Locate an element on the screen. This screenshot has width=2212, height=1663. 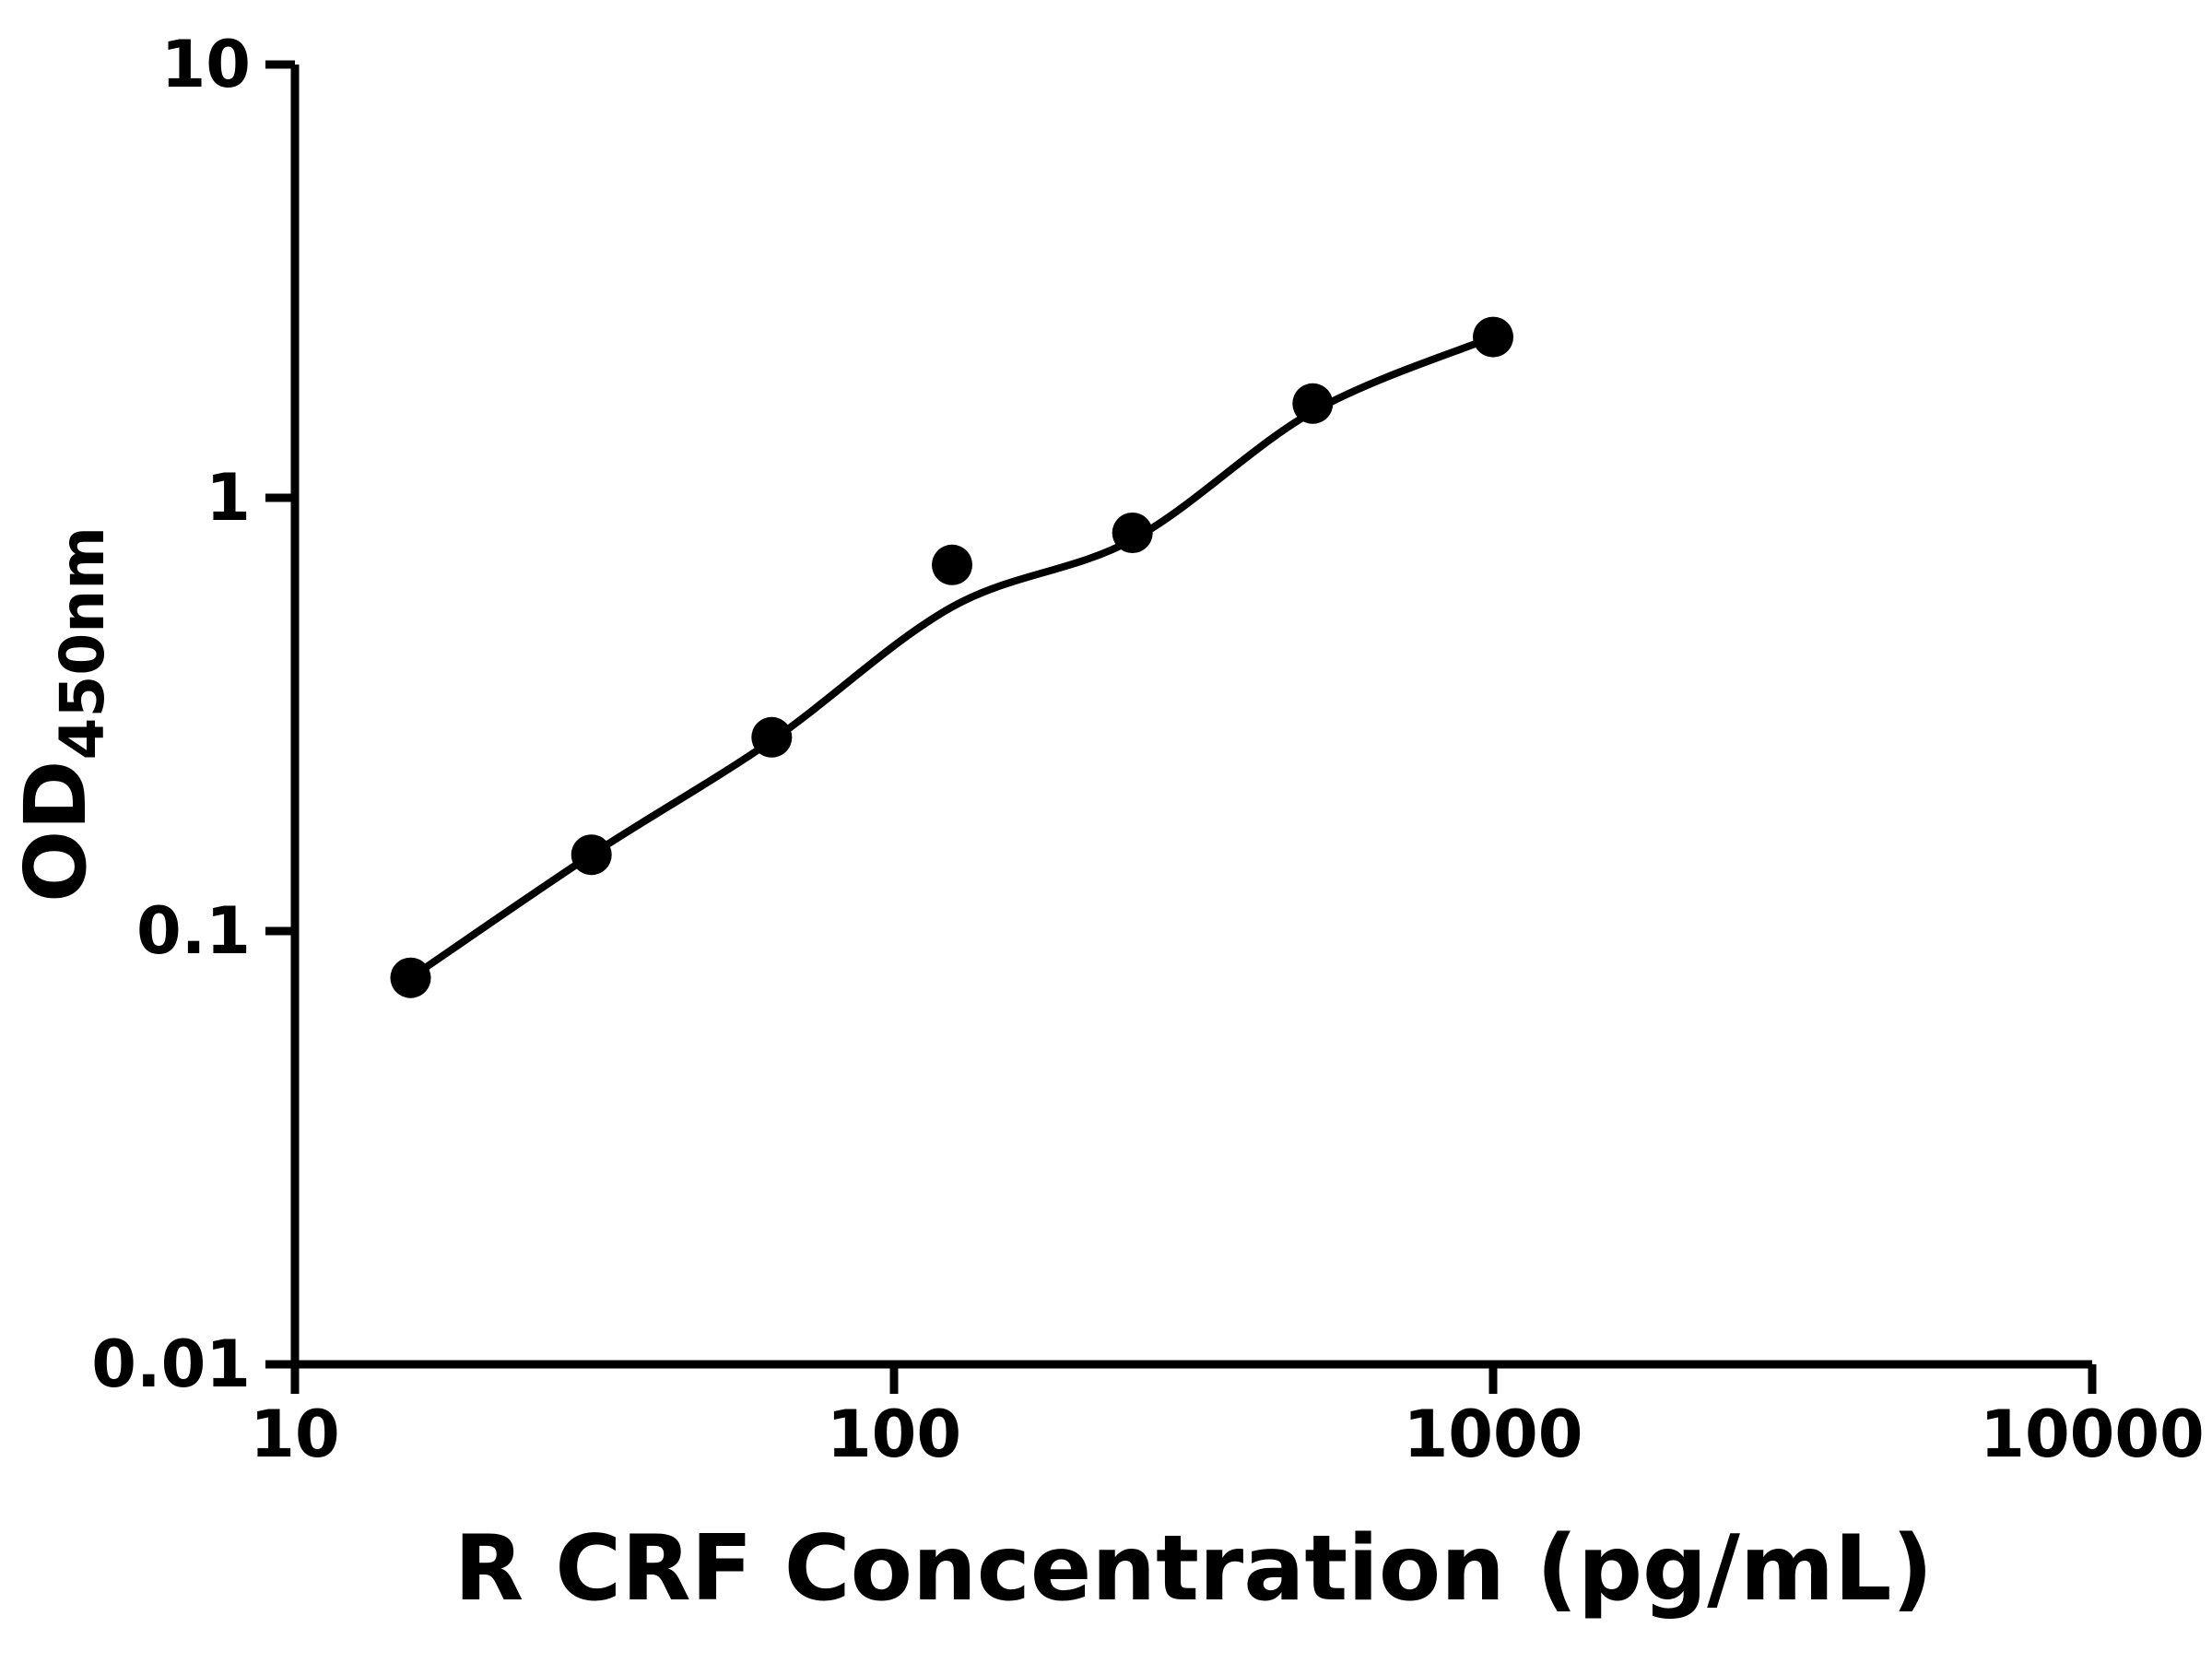
y-axis-title: OD450nm is located at coordinates (62, 714).